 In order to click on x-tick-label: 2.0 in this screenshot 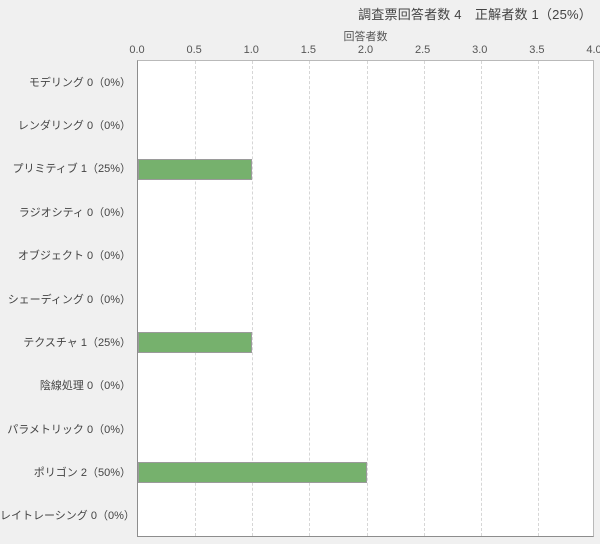, I will do `click(365, 50)`.